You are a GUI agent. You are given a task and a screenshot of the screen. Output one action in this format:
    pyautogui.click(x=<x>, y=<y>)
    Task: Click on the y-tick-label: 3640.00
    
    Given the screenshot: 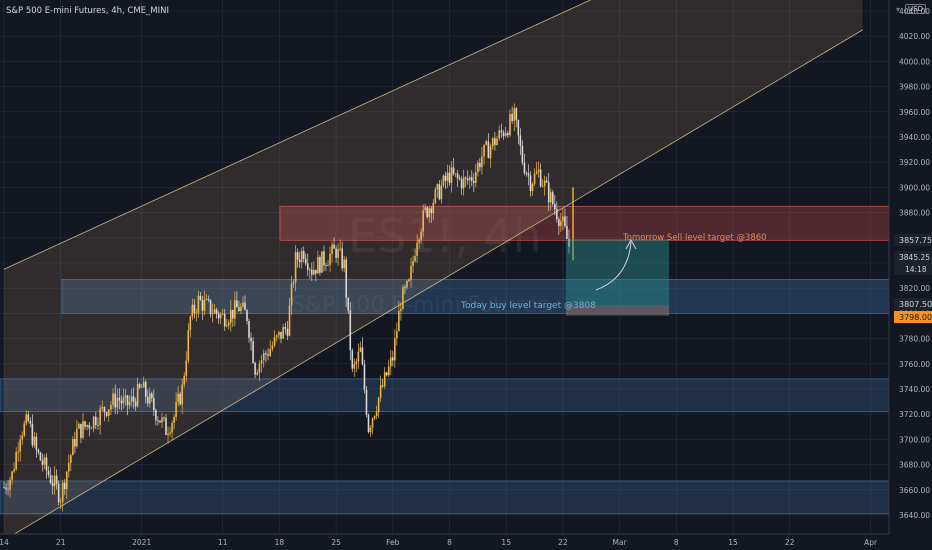 What is the action you would take?
    pyautogui.click(x=914, y=515)
    